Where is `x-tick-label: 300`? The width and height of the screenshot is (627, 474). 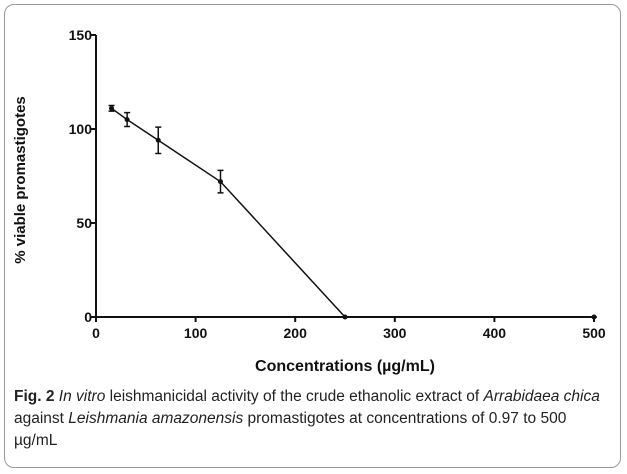
x-tick-label: 300 is located at coordinates (395, 333).